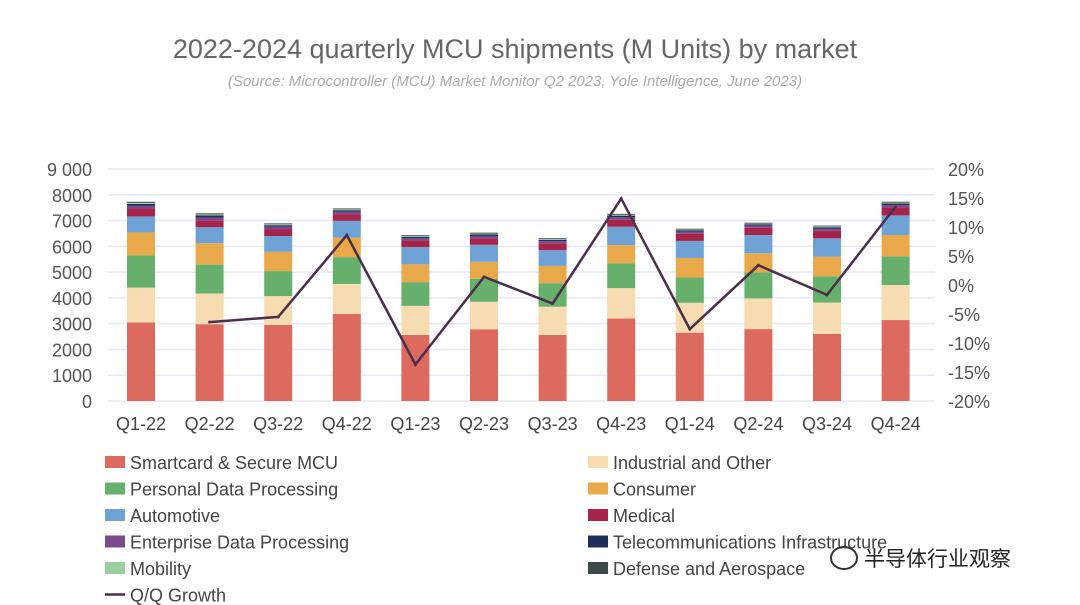 The height and width of the screenshot is (605, 1080). What do you see at coordinates (72, 273) in the screenshot?
I see `y-tick-label: 5000` at bounding box center [72, 273].